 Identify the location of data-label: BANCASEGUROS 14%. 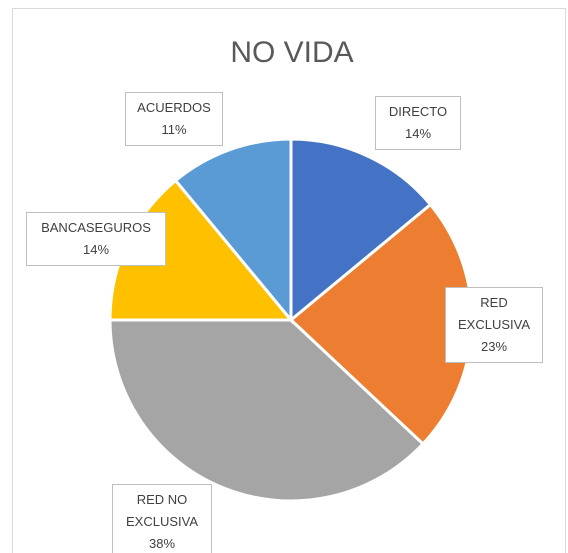
(96, 239).